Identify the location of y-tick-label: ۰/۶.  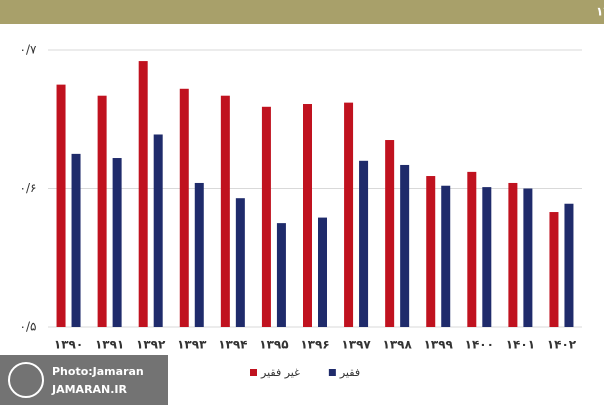
(28, 188).